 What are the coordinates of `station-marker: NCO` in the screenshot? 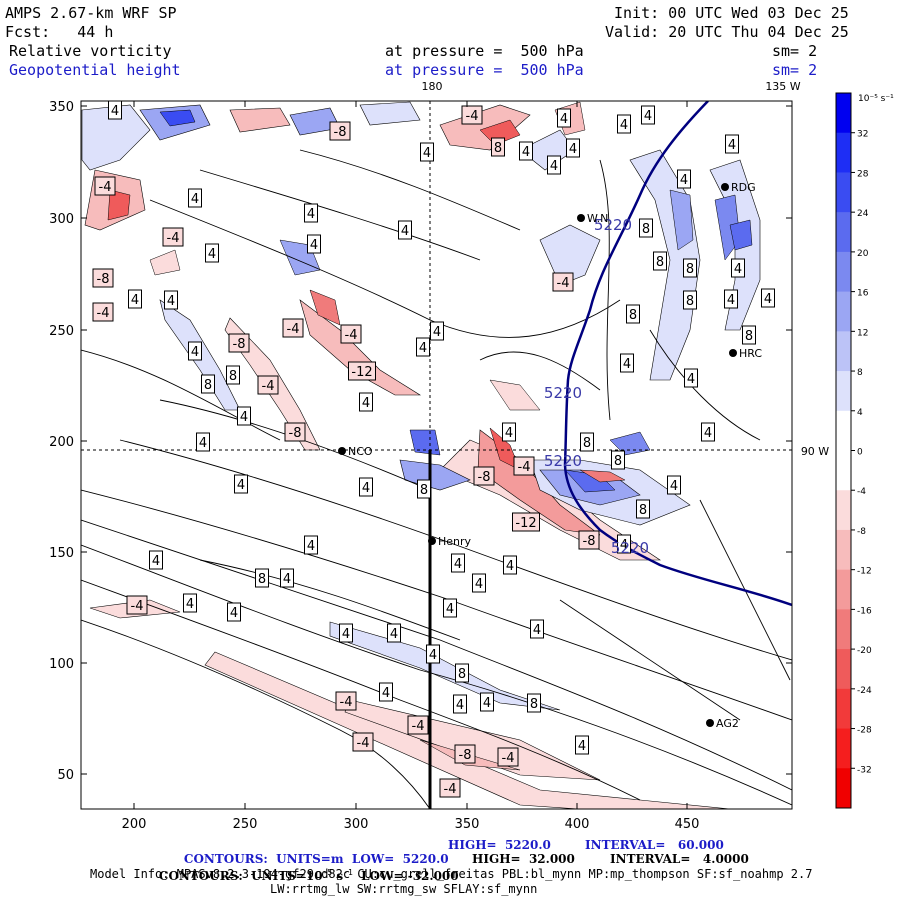 It's located at (355, 451).